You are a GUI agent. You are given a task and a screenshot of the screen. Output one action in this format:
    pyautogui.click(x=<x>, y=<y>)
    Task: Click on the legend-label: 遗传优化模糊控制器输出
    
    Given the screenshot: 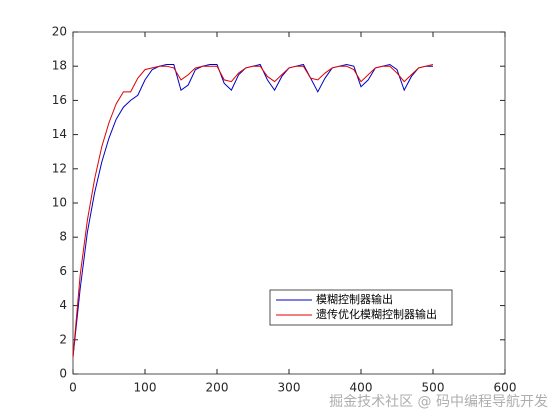 What is the action you would take?
    pyautogui.click(x=376, y=314)
    